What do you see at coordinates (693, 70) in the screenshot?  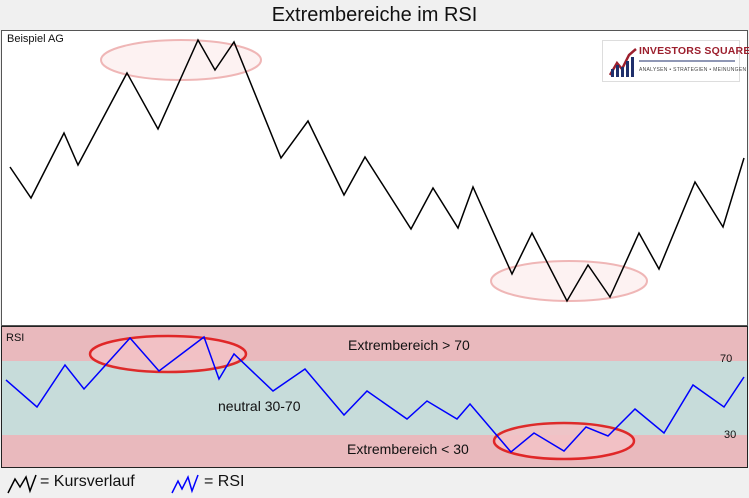 I see `logo-tagline: ANALYSEN • STRATEGIEN • MEINUNGEN` at bounding box center [693, 70].